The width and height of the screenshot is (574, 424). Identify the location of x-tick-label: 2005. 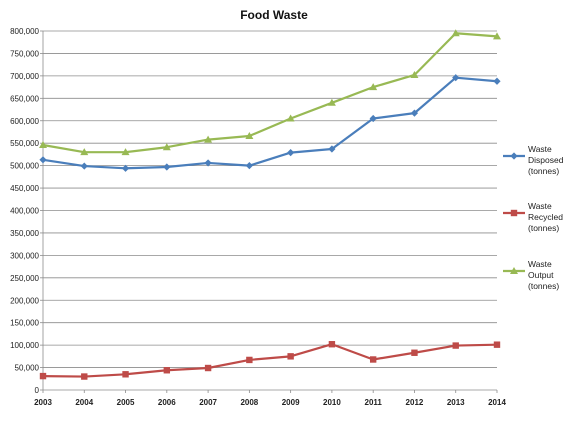
(126, 402).